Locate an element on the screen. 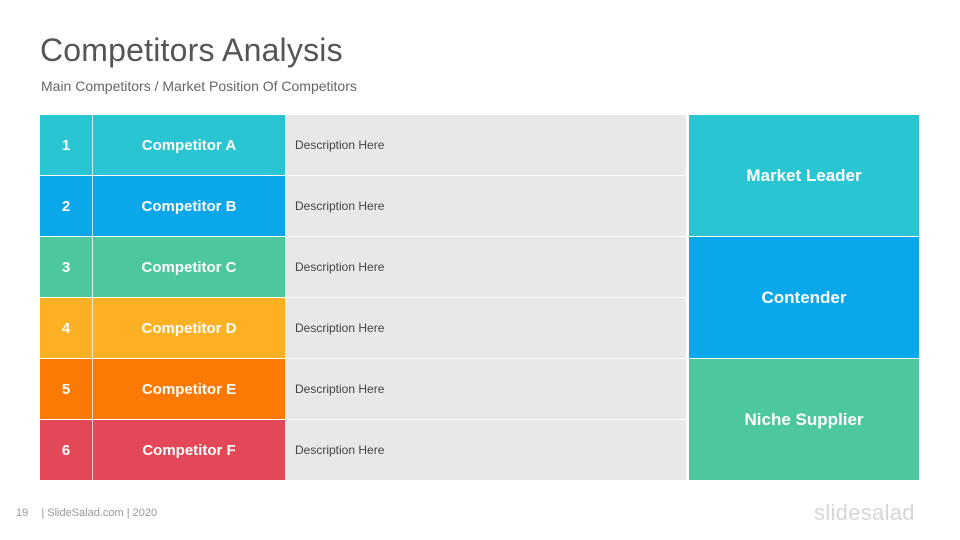 This screenshot has width=960, height=540. row-number: 5 is located at coordinates (66, 389).